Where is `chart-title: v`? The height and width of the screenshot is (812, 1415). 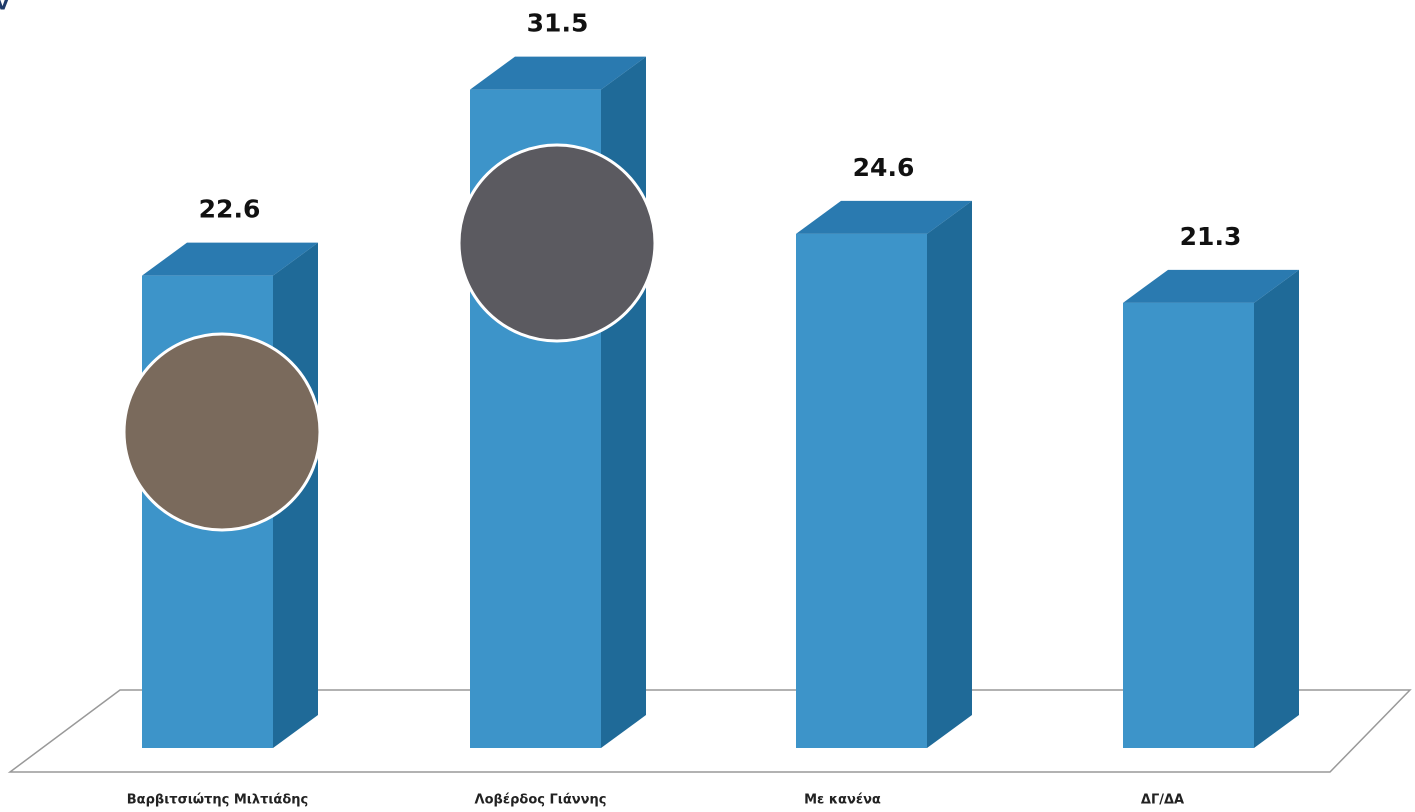
chart-title: v is located at coordinates (4, 7).